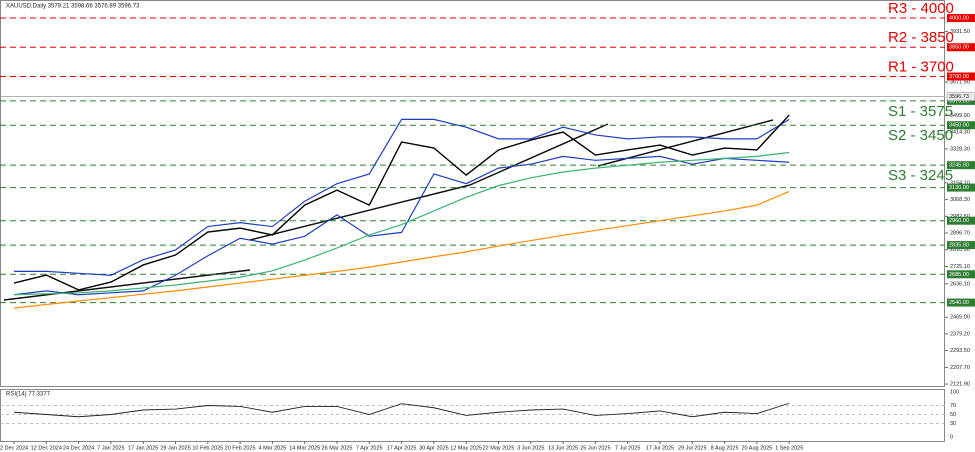 The height and width of the screenshot is (452, 975). Describe the element at coordinates (28, 395) in the screenshot. I see `rsi-label: RSI(14) 77.3377` at that location.